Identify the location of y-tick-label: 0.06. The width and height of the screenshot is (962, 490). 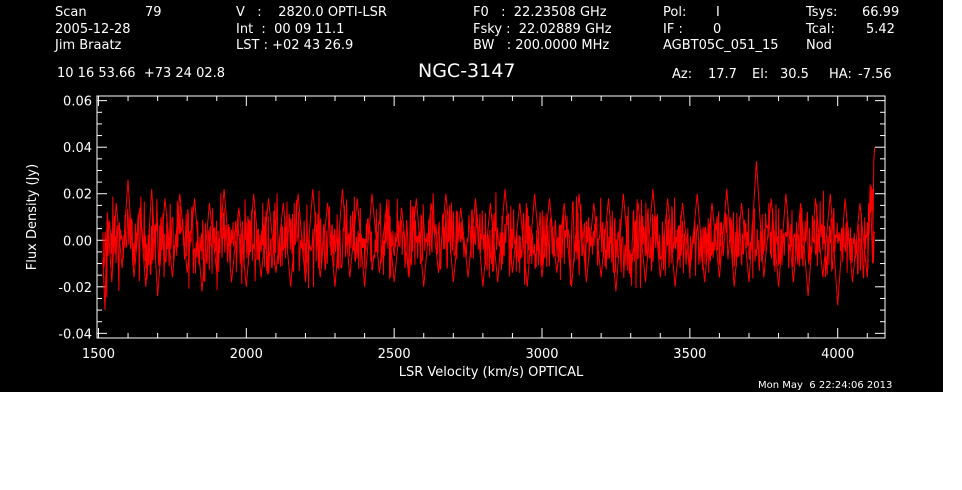
(77, 102).